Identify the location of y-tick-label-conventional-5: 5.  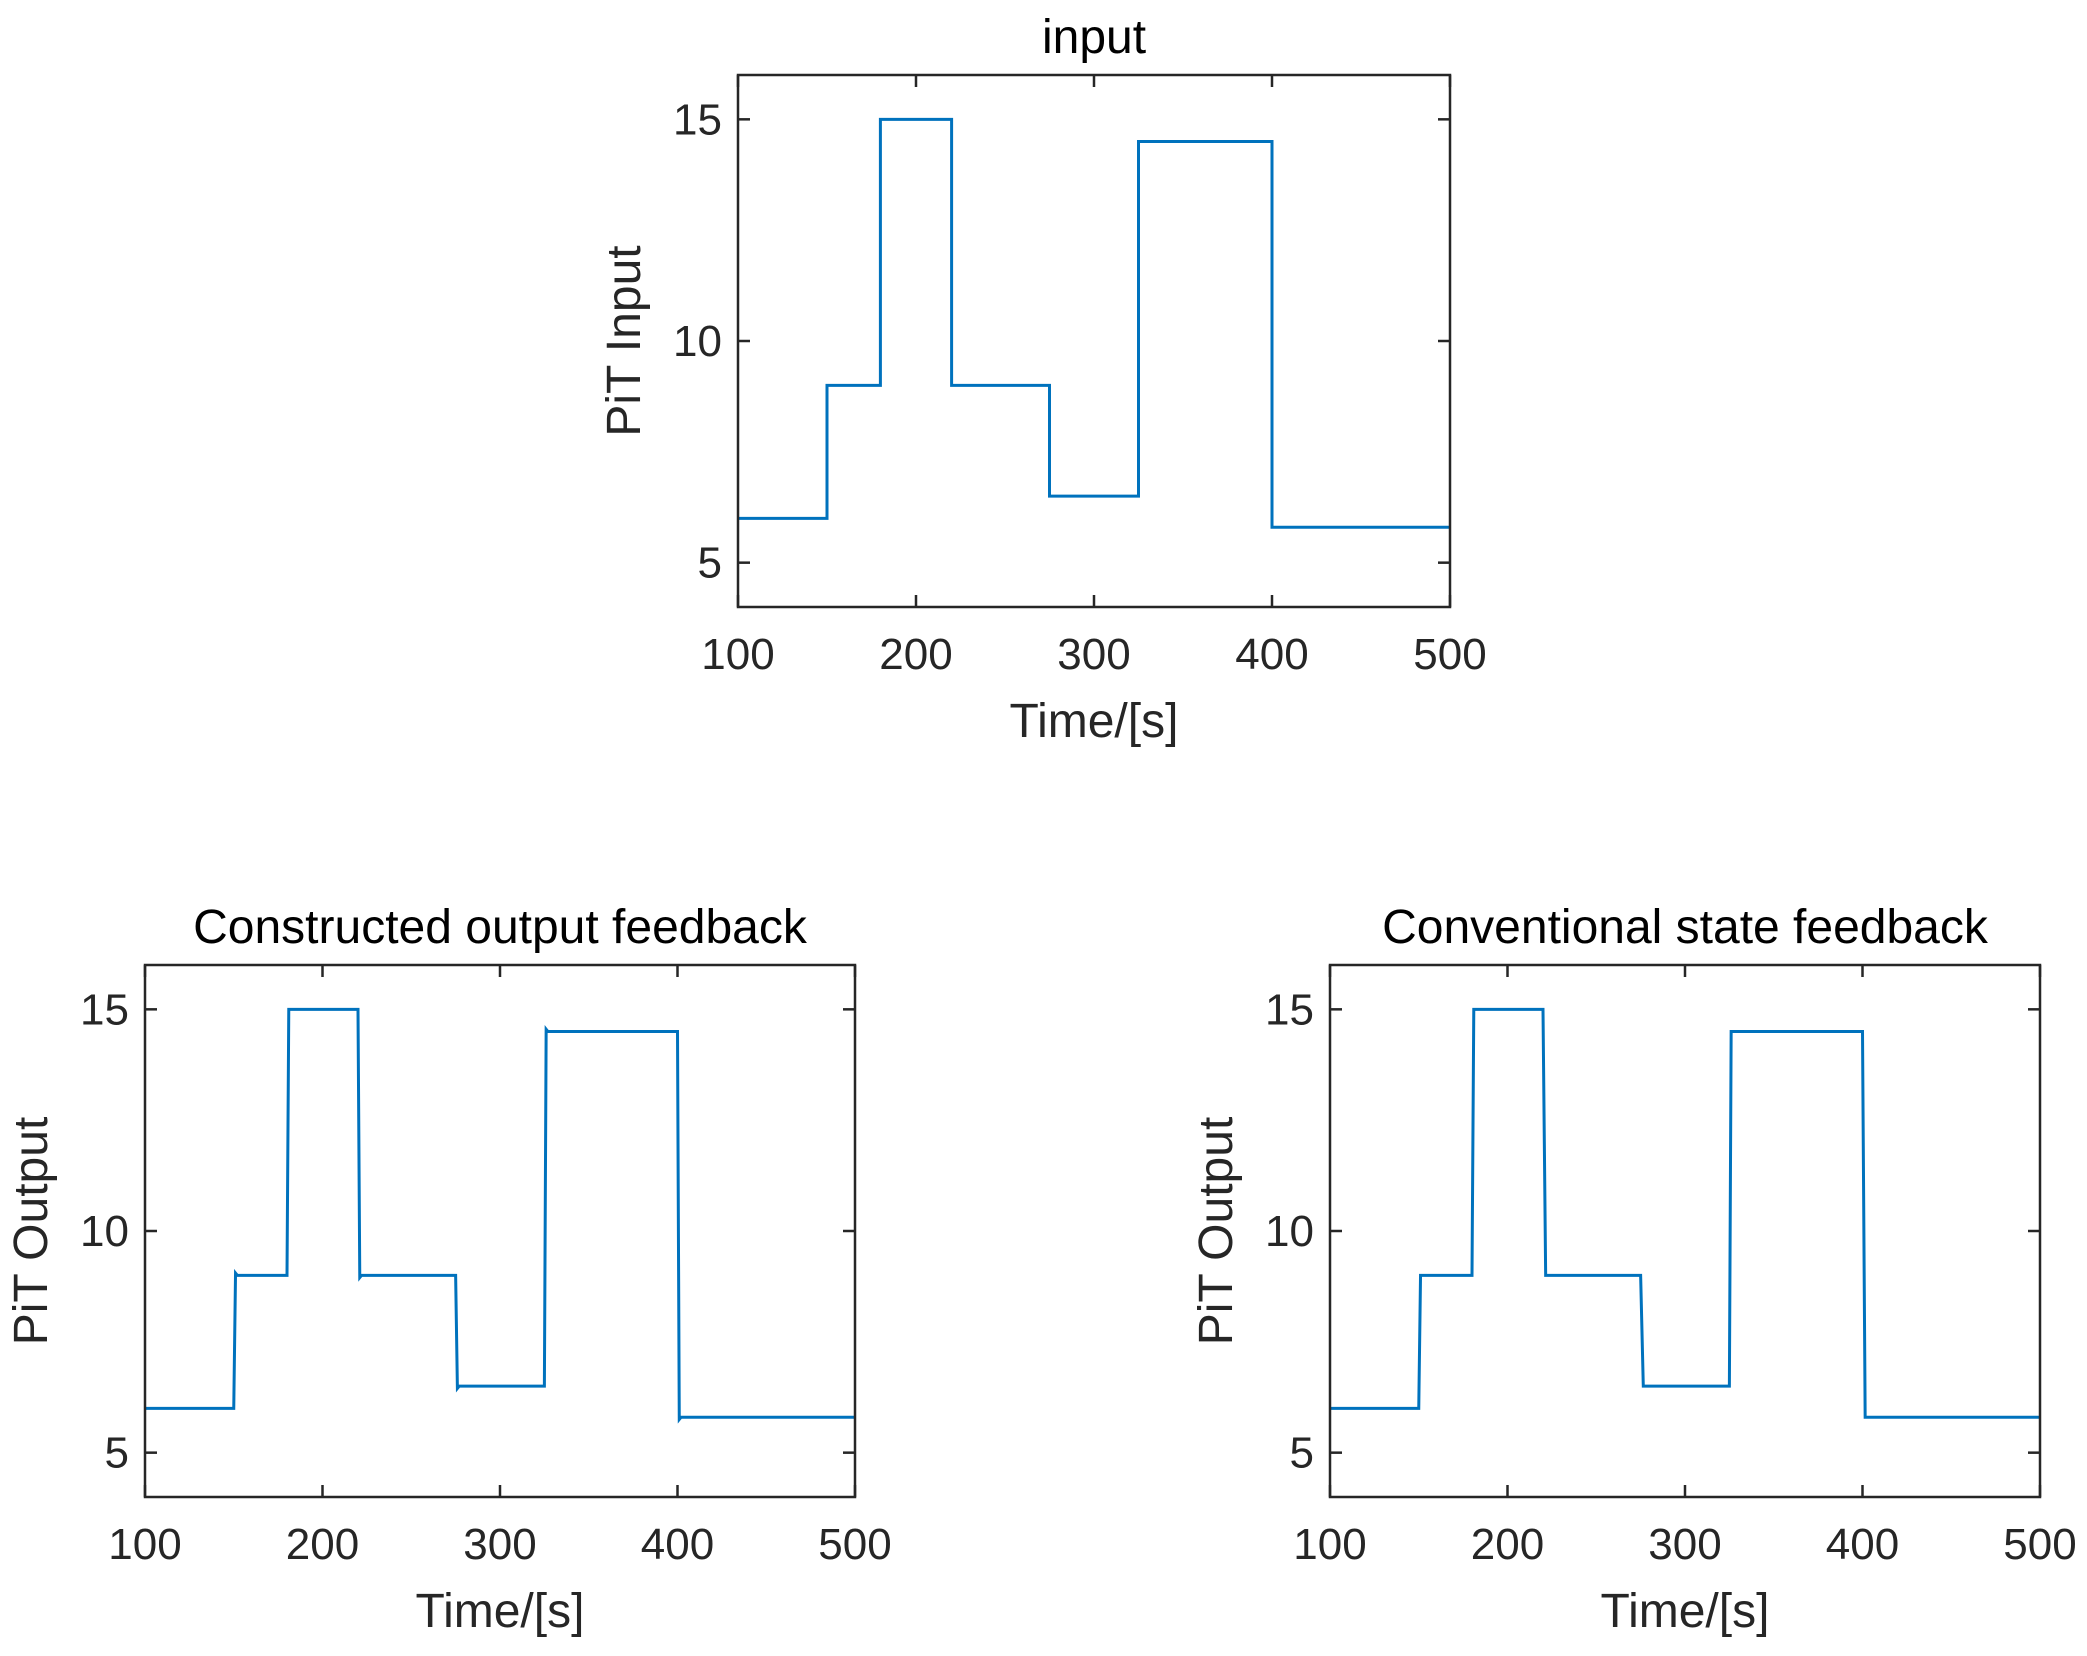
(1302, 1453).